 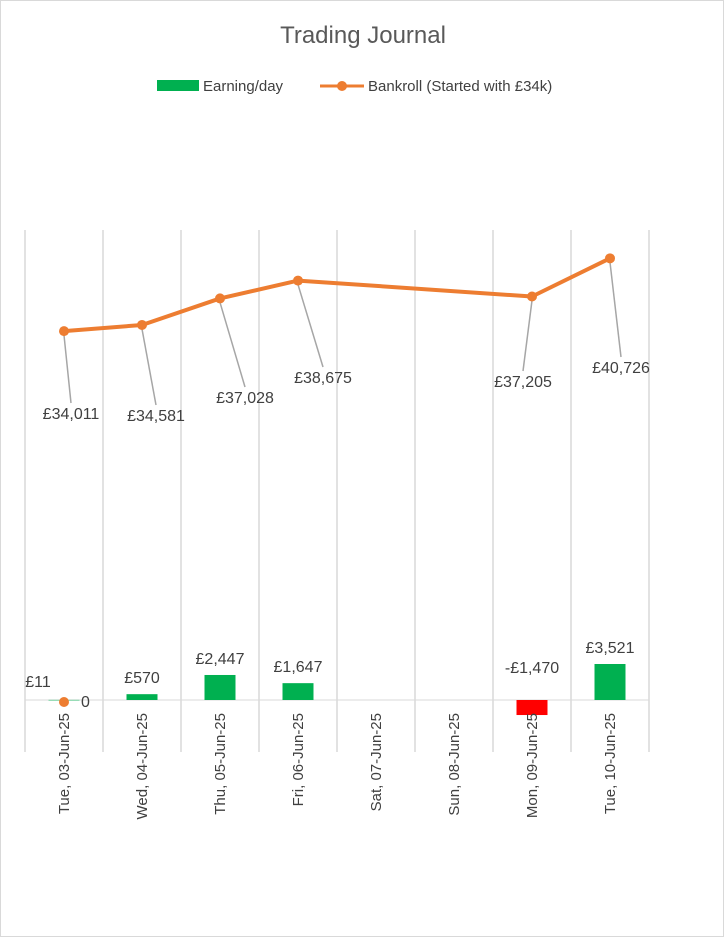 I want to click on earning-label: £570, so click(x=142, y=678).